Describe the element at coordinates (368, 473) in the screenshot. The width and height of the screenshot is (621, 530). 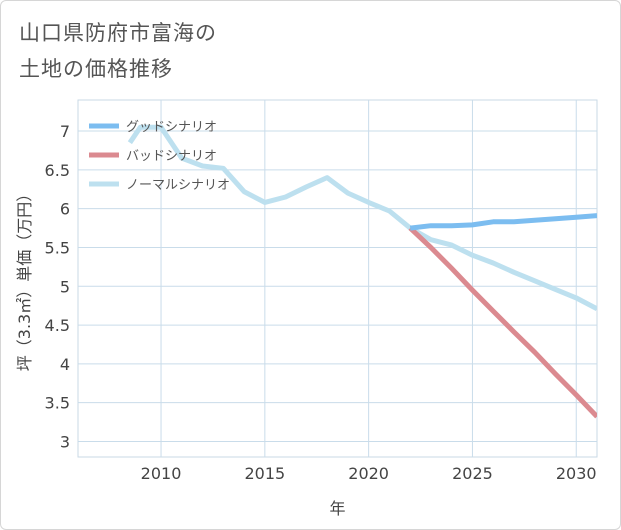
I see `x-tick-label: 2020` at that location.